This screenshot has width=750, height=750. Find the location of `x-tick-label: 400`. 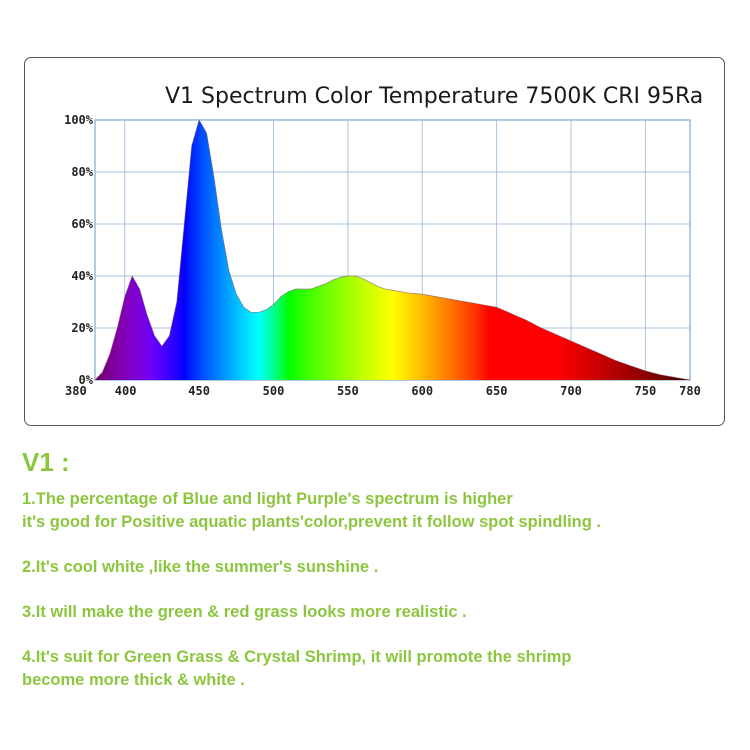

x-tick-label: 400 is located at coordinates (126, 391).